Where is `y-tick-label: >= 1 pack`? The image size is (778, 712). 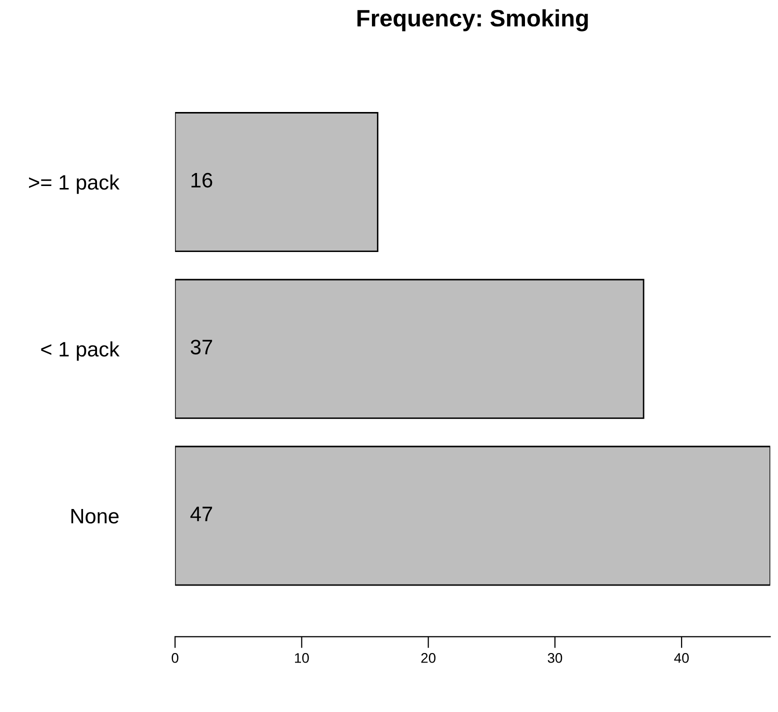
y-tick-label: >= 1 pack is located at coordinates (74, 184).